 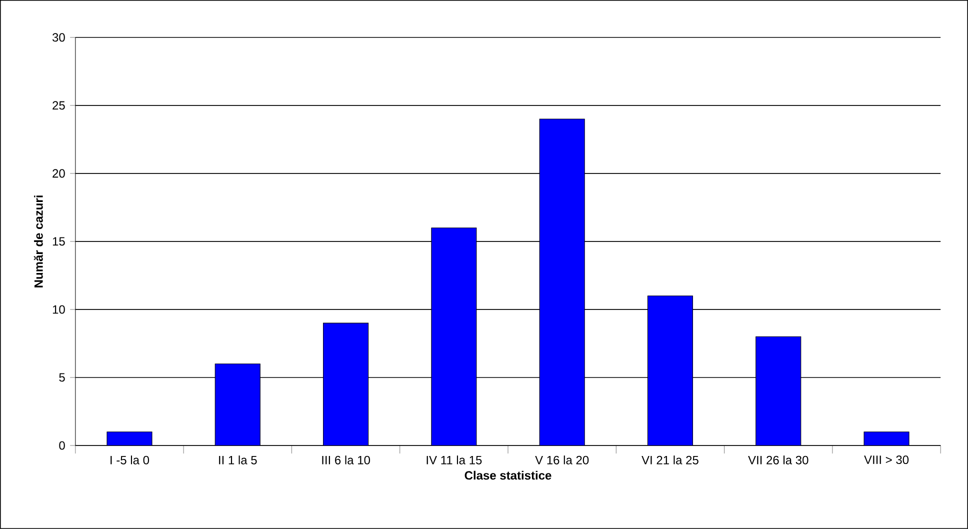 I want to click on x-axis-title: Clase statistice, so click(x=508, y=475).